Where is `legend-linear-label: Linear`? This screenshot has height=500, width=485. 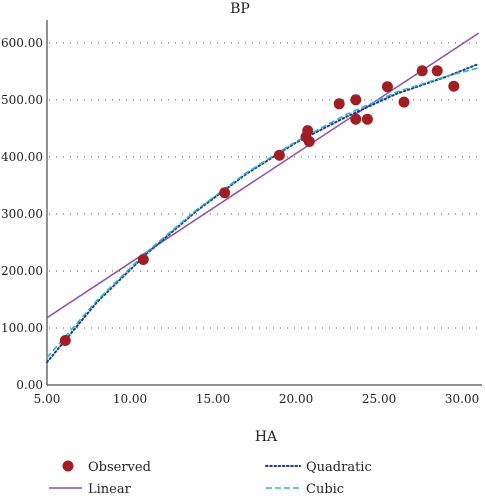 legend-linear-label: Linear is located at coordinates (110, 489).